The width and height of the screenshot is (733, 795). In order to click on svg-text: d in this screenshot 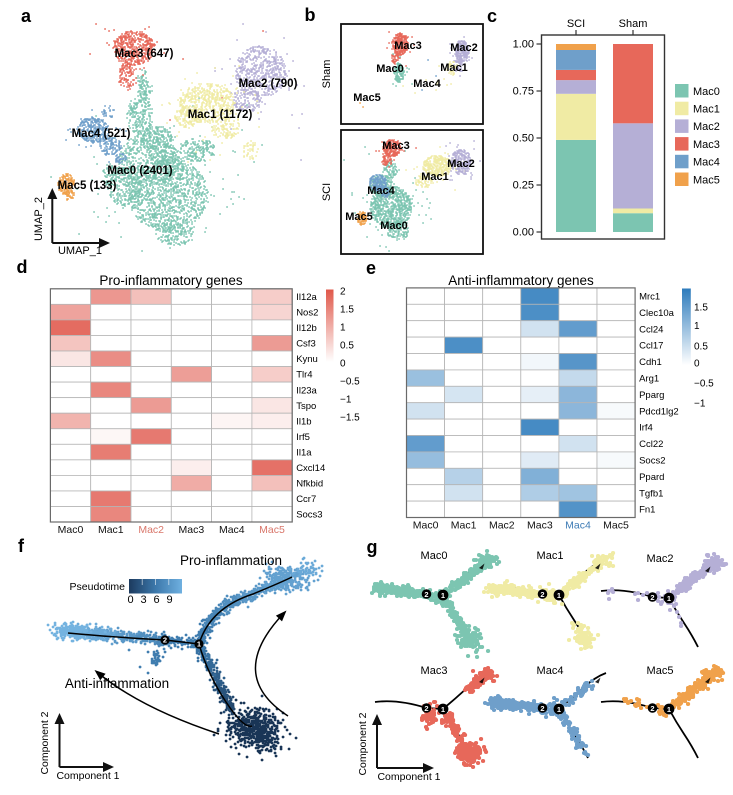, I will do `click(22, 267)`.